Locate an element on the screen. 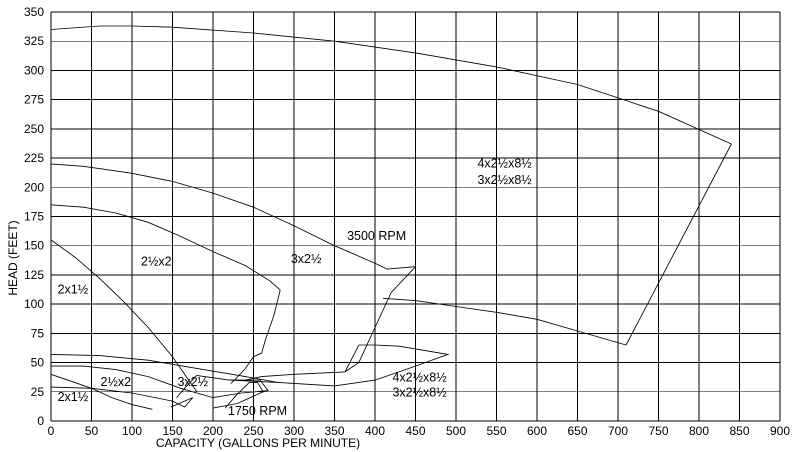  y-tick-label: 100 is located at coordinates (34, 304).